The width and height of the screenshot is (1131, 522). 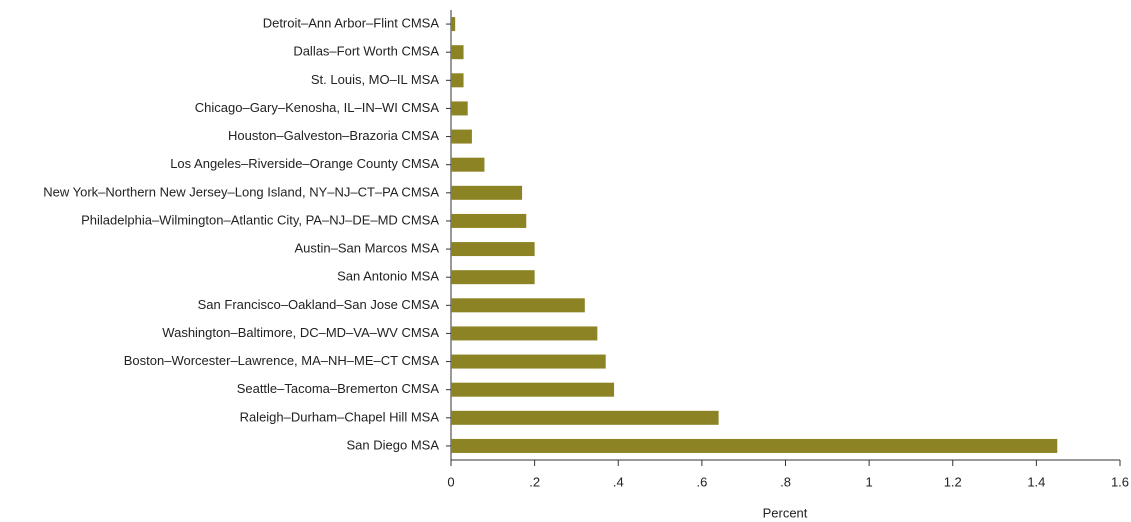 What do you see at coordinates (375, 79) in the screenshot?
I see `y-tick-label: St. Louis, MO–IL MSA` at bounding box center [375, 79].